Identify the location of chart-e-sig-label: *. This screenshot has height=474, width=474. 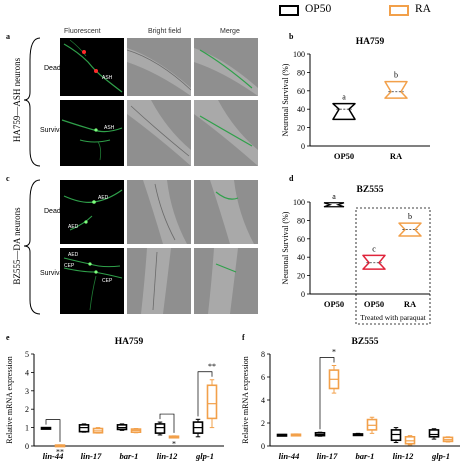
(174, 444).